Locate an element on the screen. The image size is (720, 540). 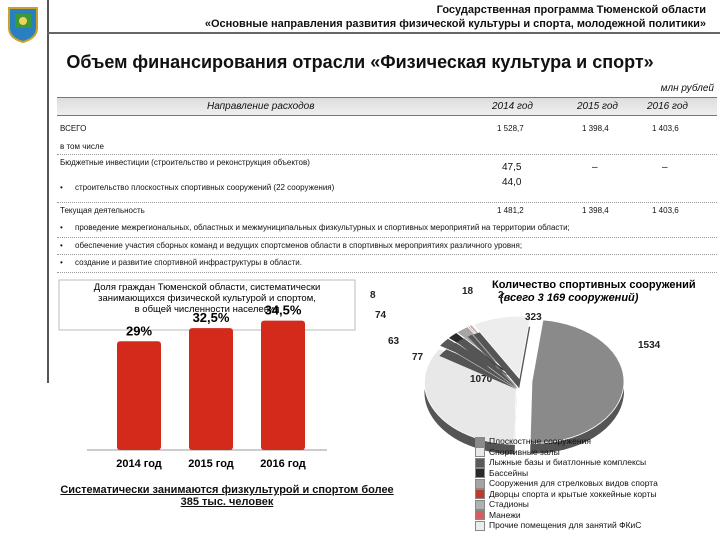
header-divider is located at coordinates (383, 33).